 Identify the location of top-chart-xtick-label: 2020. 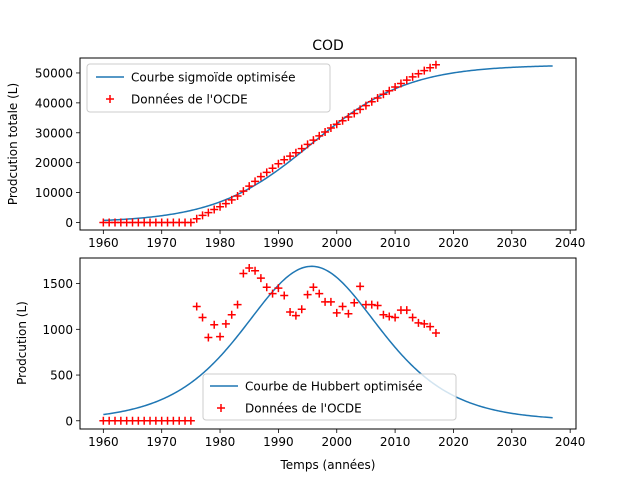
(453, 243).